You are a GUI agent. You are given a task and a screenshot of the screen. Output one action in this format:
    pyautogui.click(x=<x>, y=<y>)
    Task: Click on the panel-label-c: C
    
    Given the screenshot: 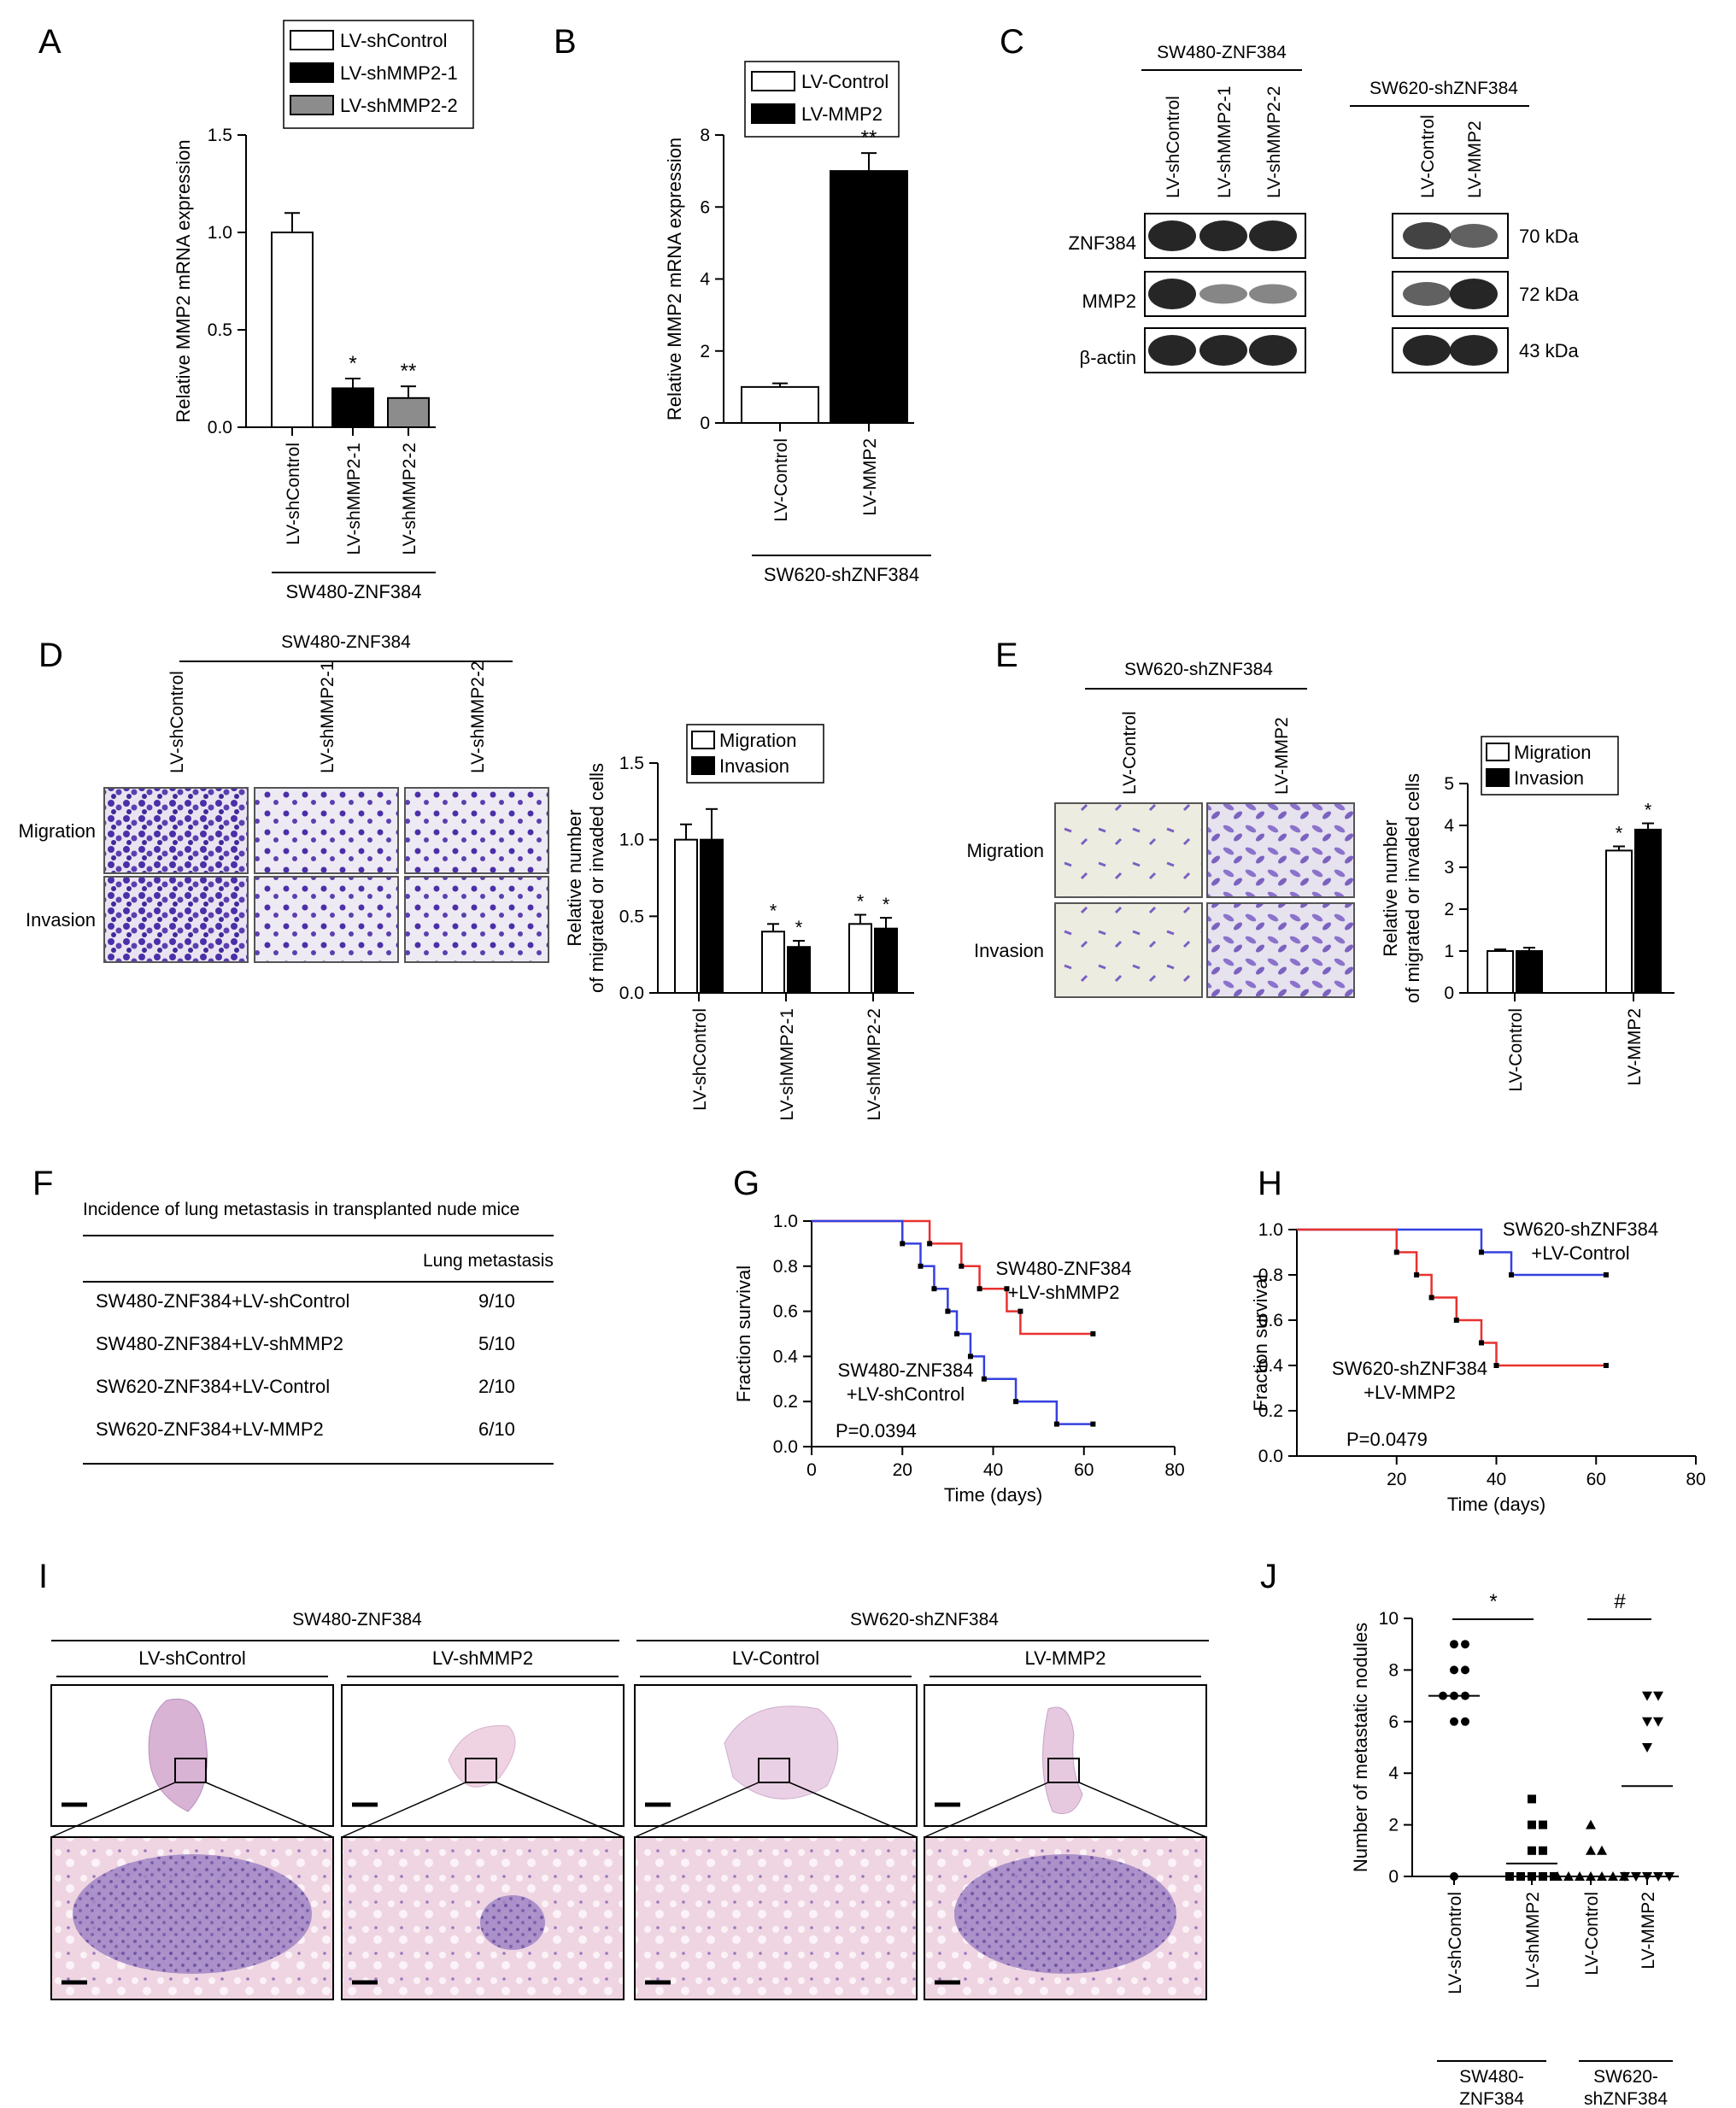 What is the action you would take?
    pyautogui.click(x=1012, y=42)
    